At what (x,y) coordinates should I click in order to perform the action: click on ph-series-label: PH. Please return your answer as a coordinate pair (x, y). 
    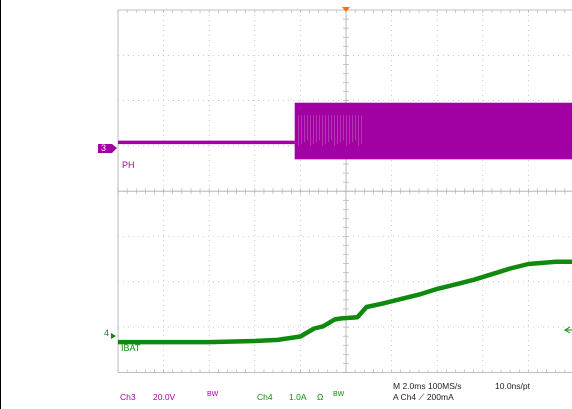
    Looking at the image, I should click on (128, 165).